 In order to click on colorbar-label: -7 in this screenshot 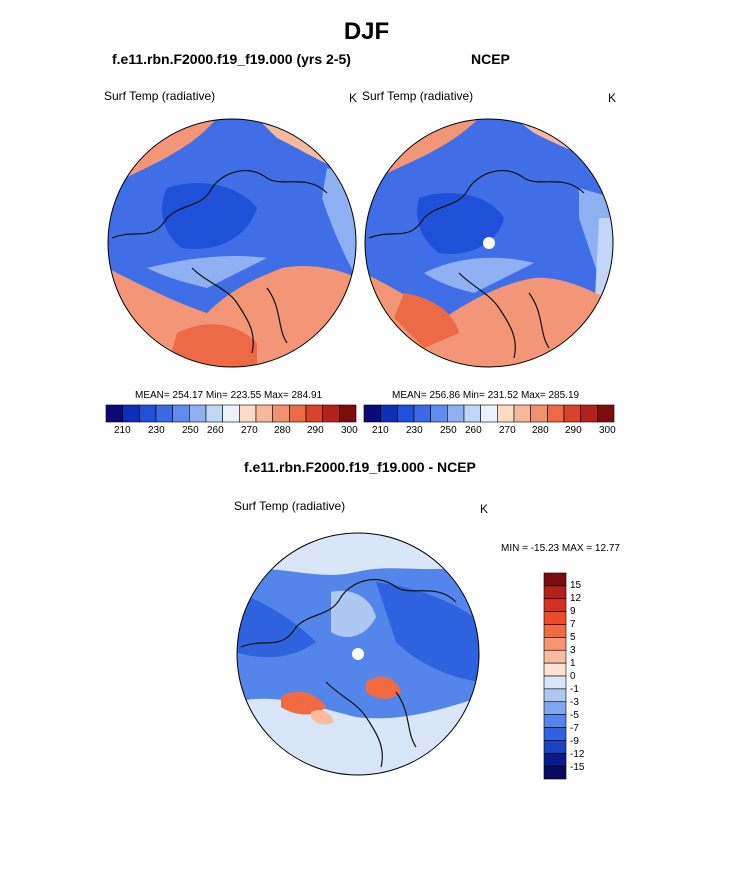, I will do `click(574, 728)`.